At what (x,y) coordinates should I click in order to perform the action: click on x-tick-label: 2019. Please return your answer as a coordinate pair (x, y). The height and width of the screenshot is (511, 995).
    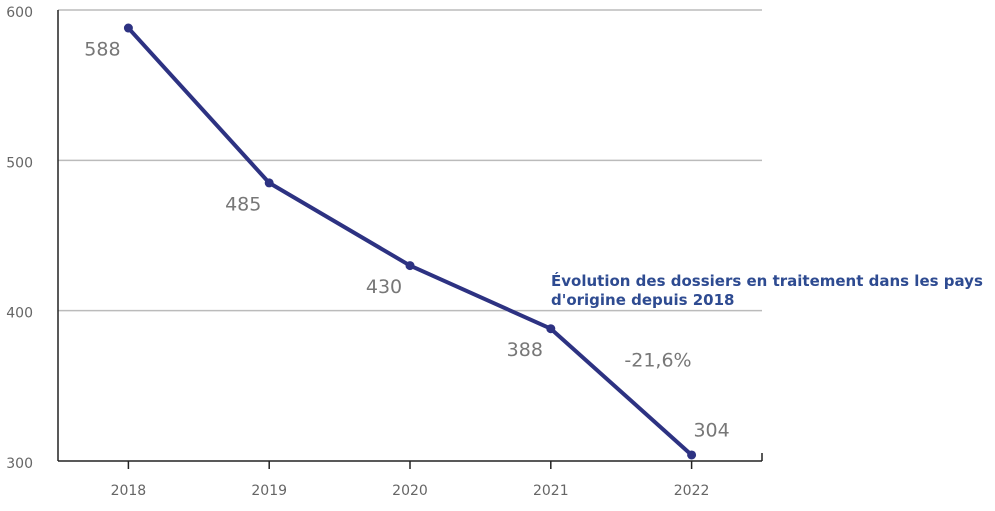
    Looking at the image, I should click on (269, 491).